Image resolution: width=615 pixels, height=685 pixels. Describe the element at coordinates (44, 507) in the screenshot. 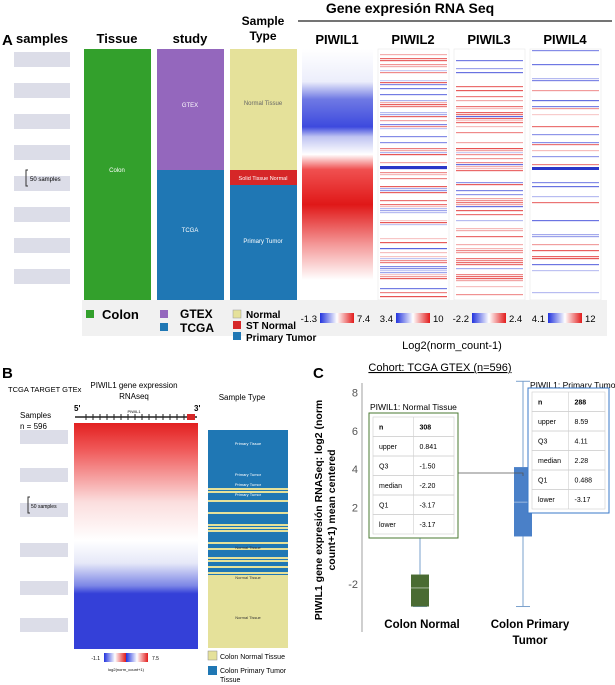

I see `b-sample-bracket-label: 50 samples` at that location.